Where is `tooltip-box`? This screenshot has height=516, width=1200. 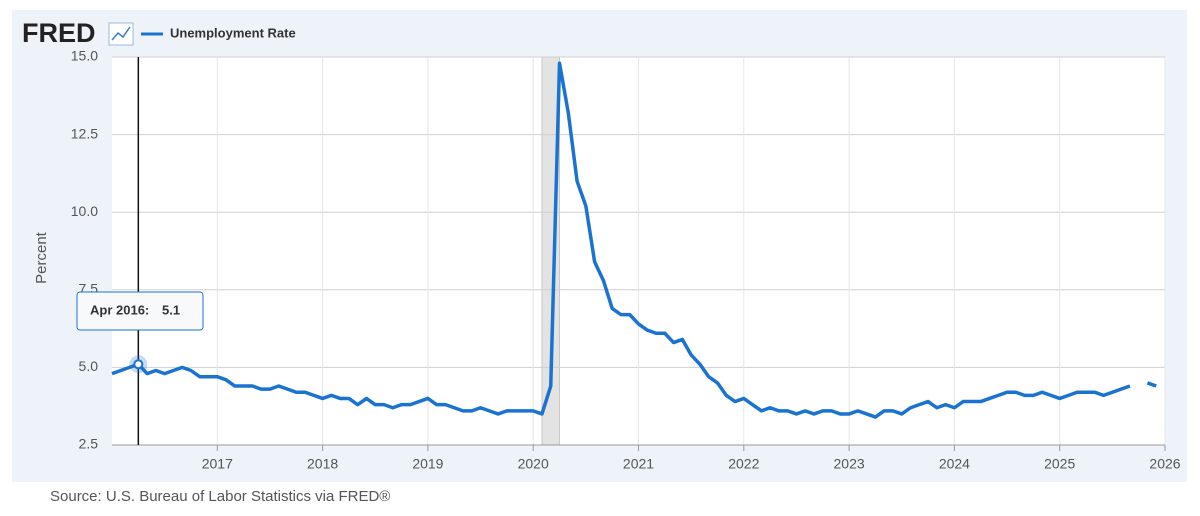
tooltip-box is located at coordinates (140, 311).